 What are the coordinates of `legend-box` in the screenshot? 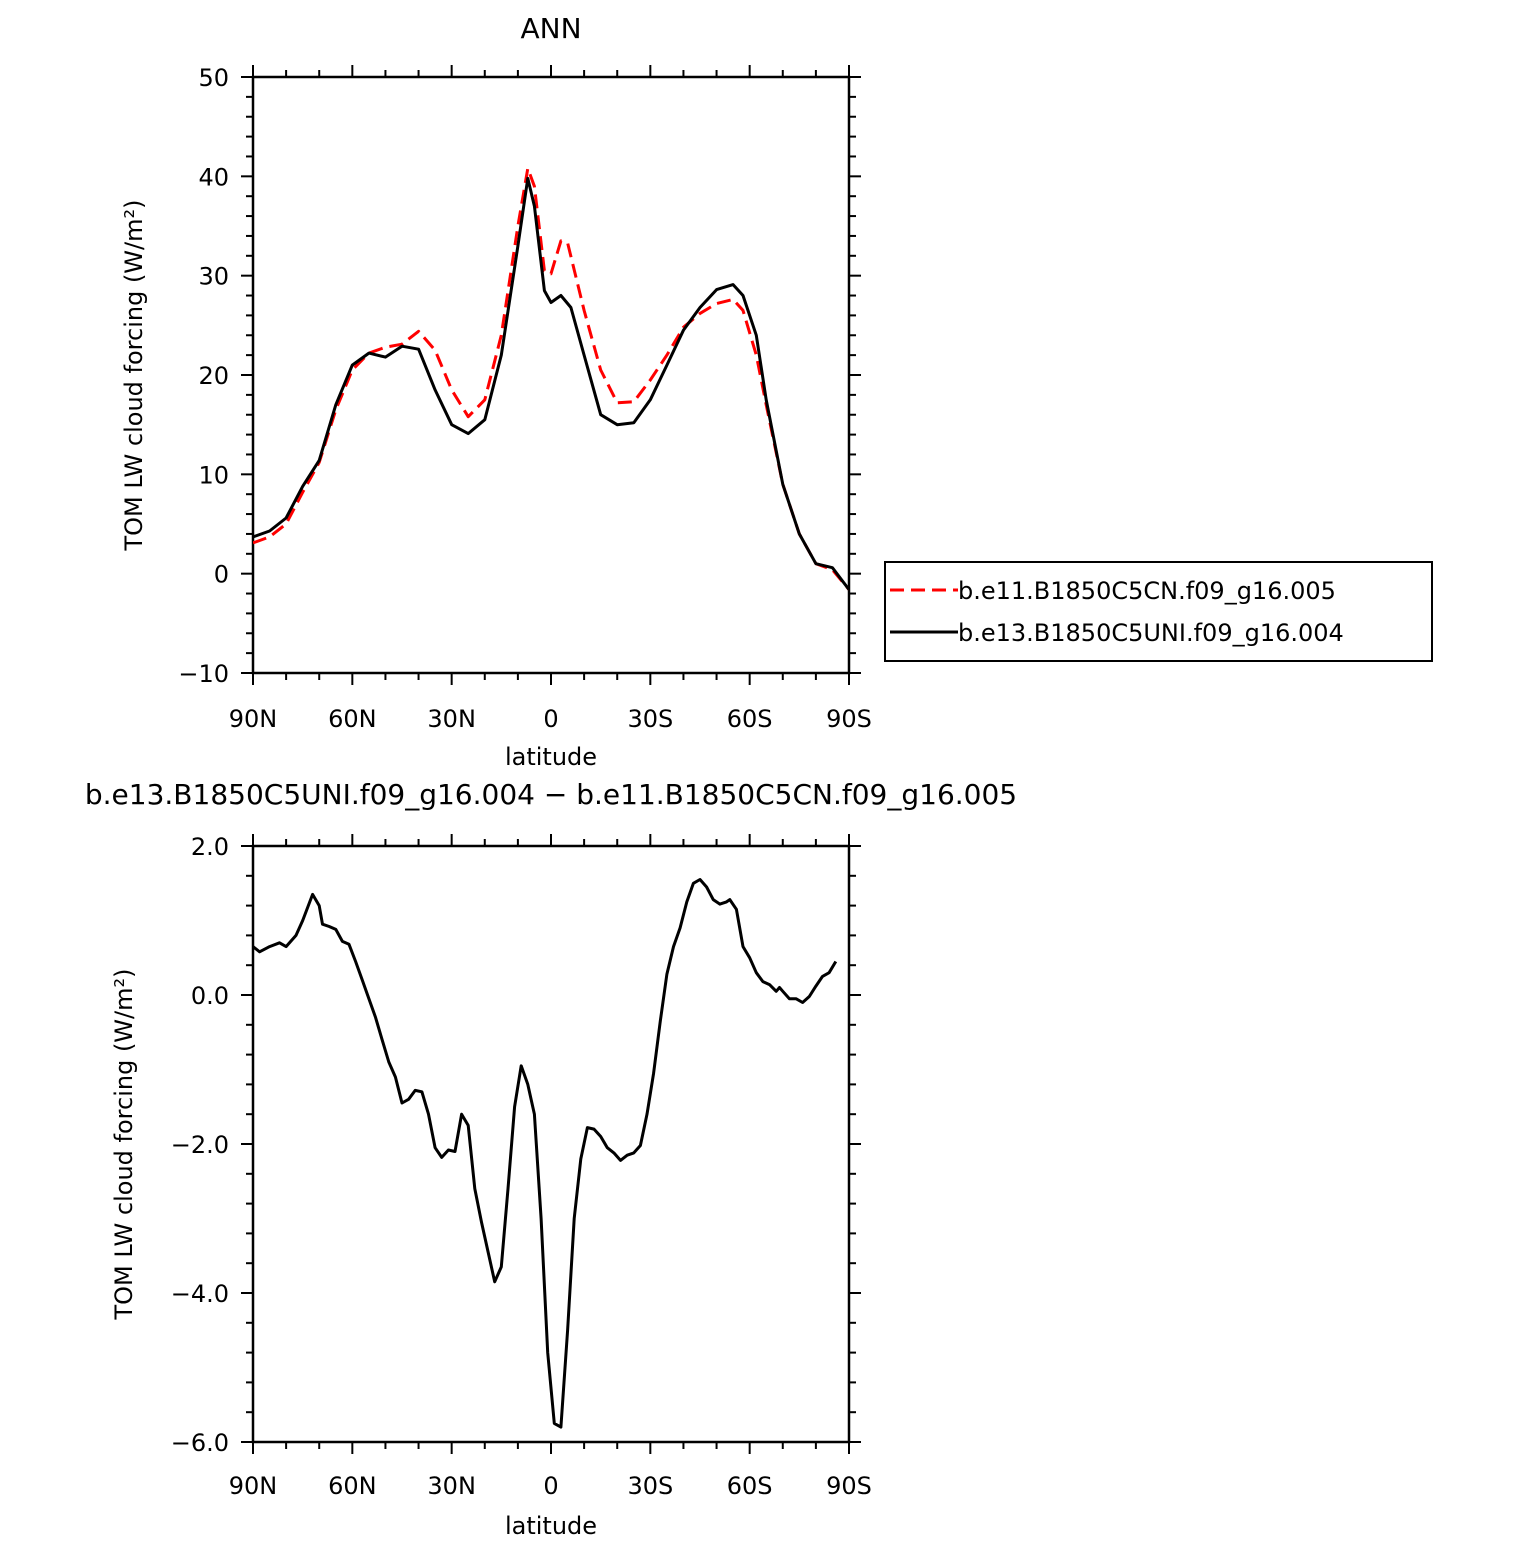 It's located at (1158, 611).